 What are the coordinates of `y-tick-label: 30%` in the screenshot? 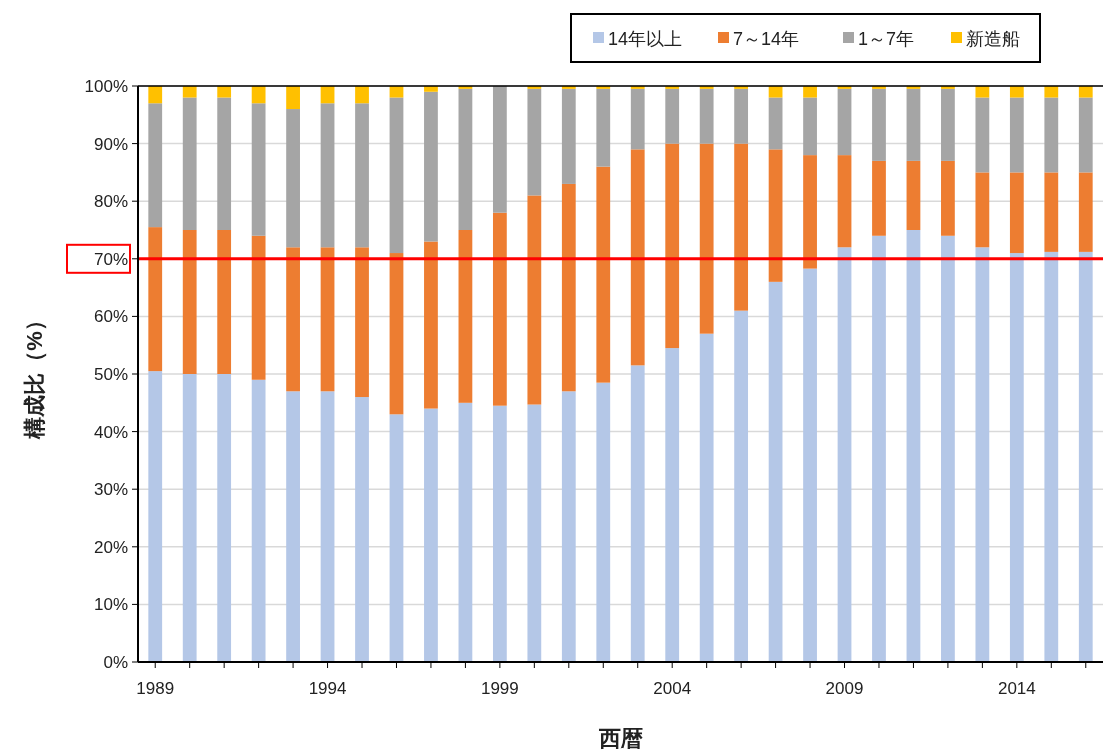 It's located at (110, 490).